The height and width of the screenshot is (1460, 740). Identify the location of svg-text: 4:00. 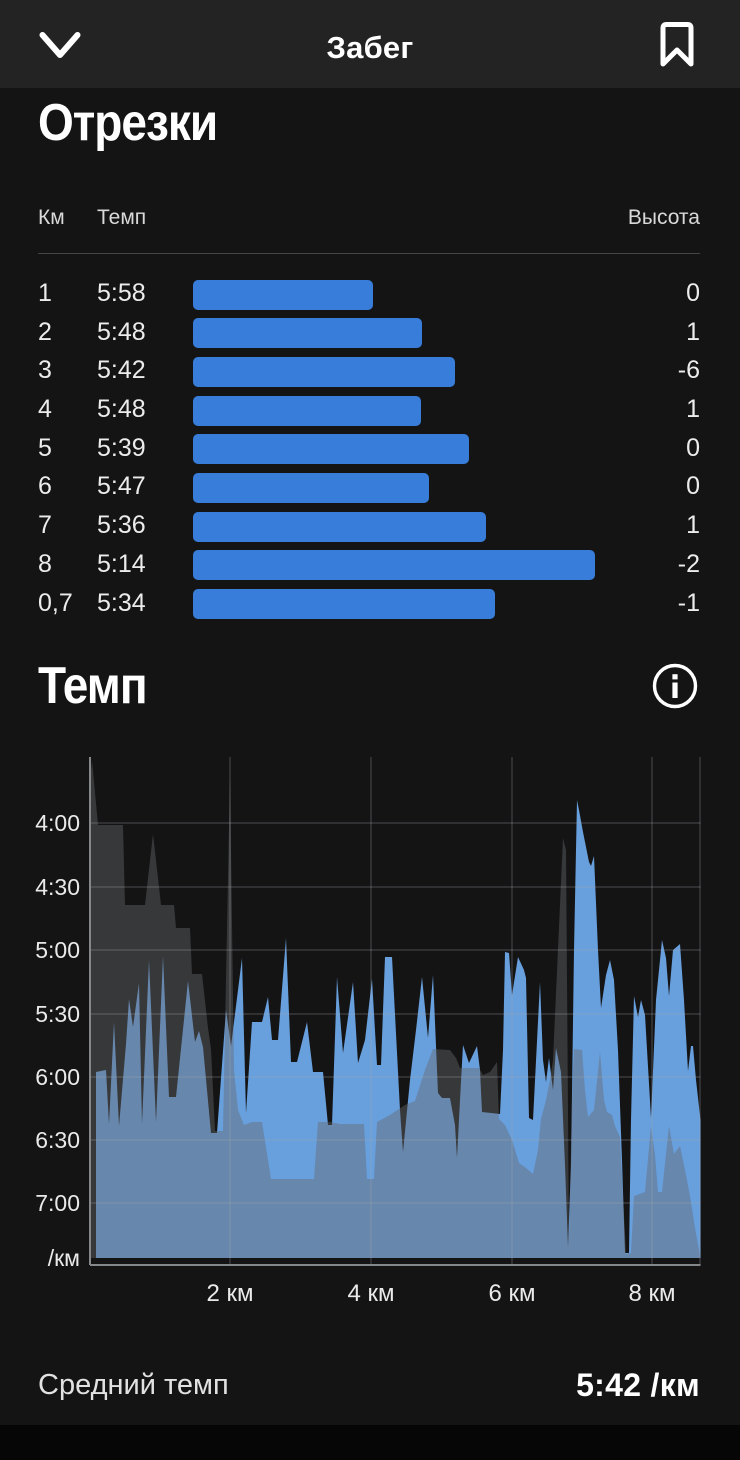
(57, 823).